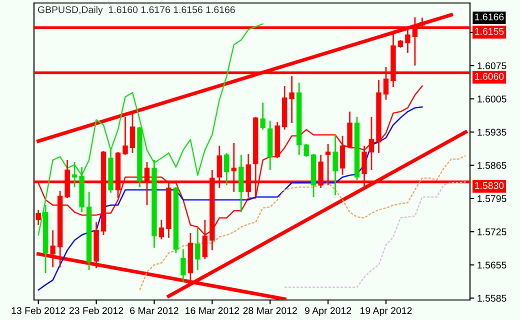 The width and height of the screenshot is (520, 320). I want to click on x-tick-label: 9 Apr 2012, so click(328, 311).